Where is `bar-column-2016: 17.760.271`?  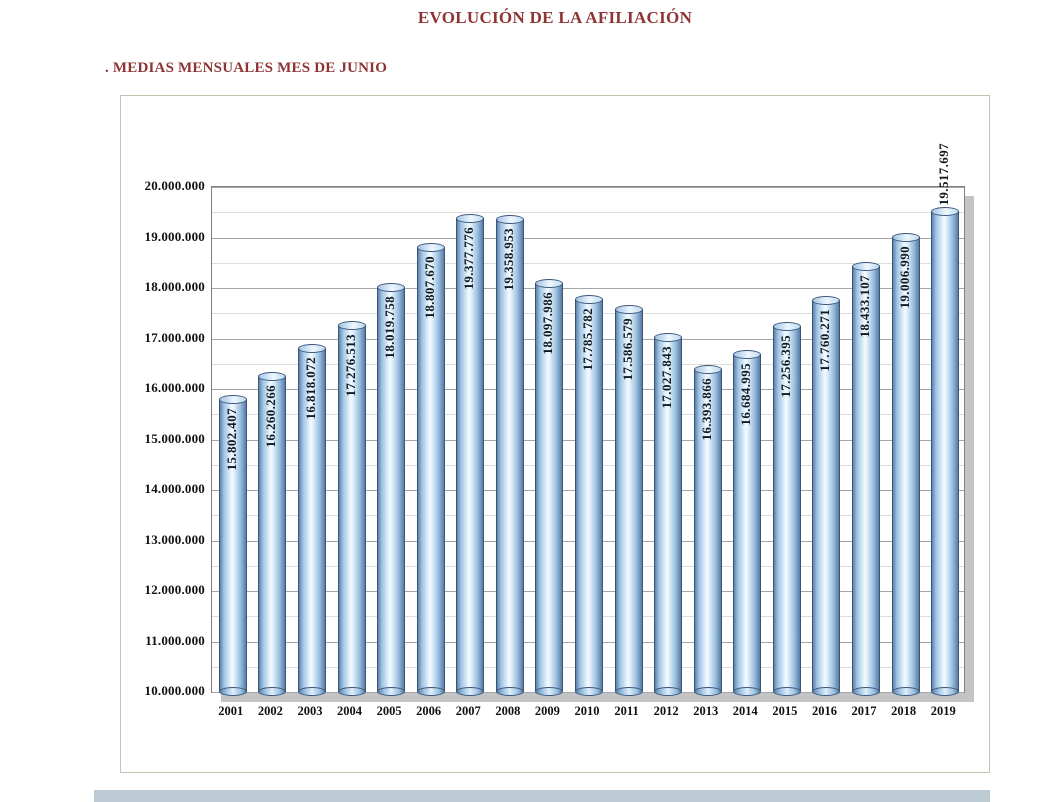 bar-column-2016: 17.760.271 is located at coordinates (826, 441).